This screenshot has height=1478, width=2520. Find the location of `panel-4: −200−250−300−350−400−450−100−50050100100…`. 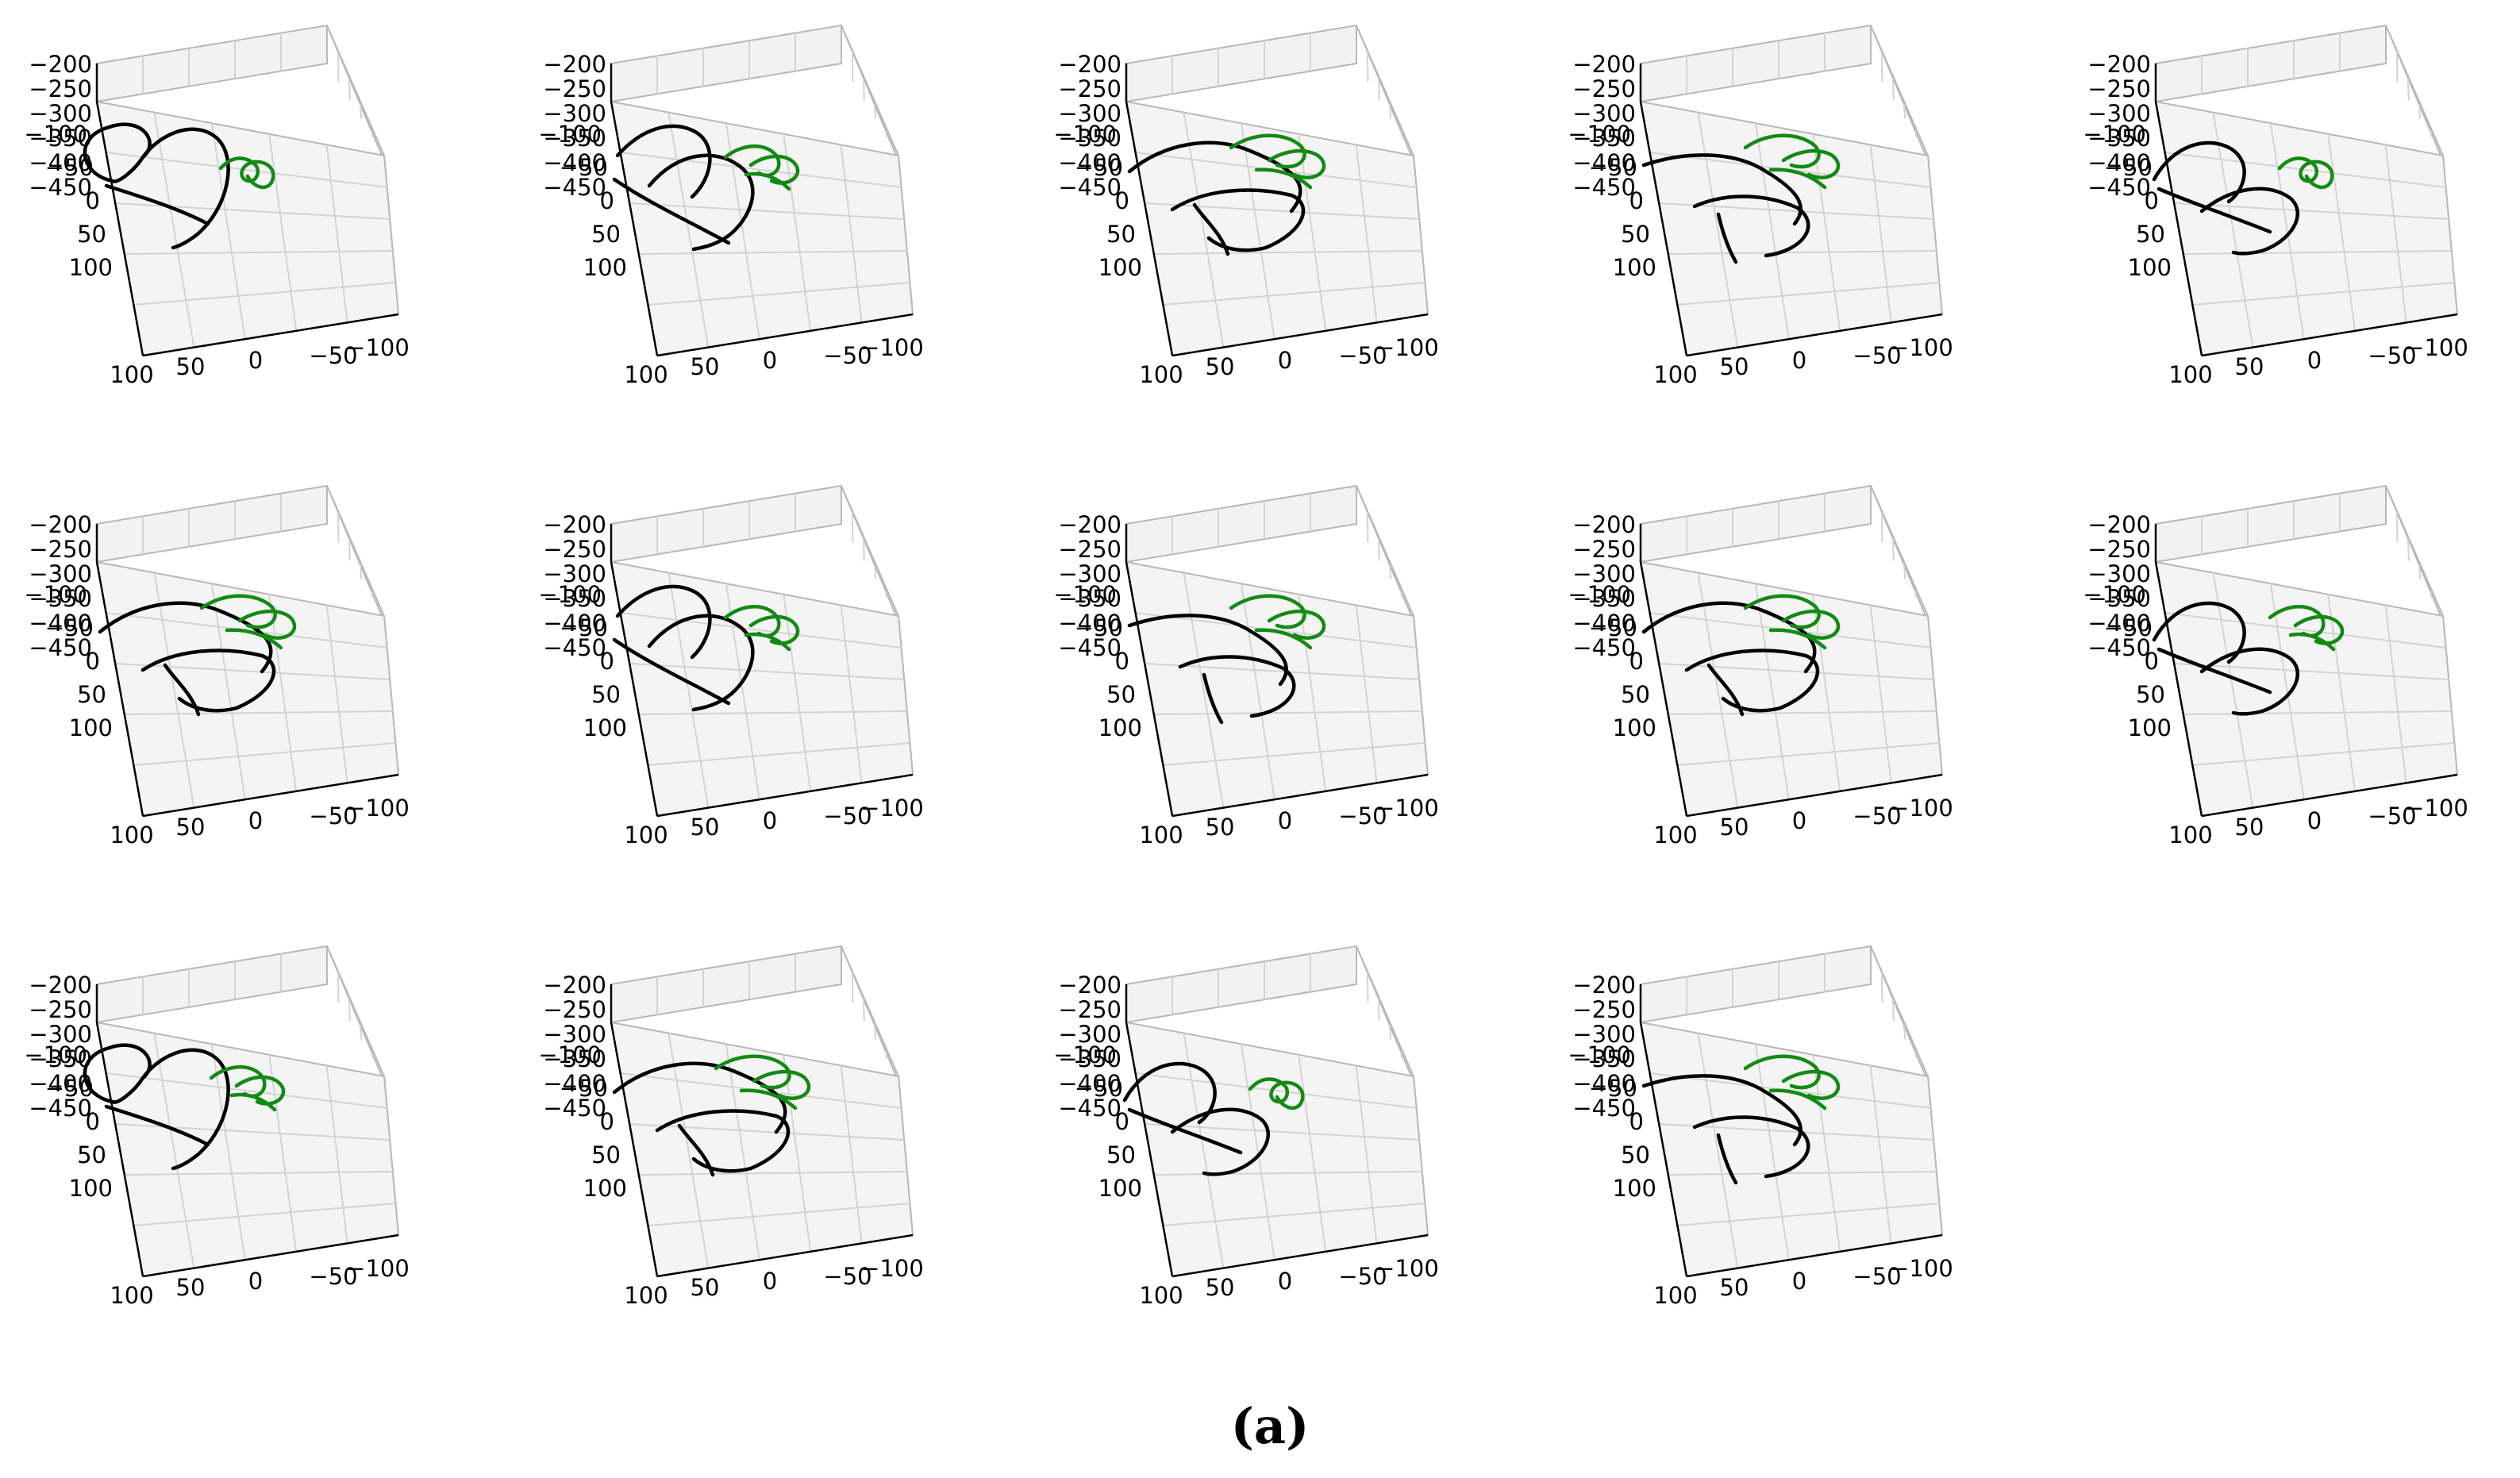

panel-4: −200−250−300−350−400−450−100−50050100100… is located at coordinates (1760, 206).